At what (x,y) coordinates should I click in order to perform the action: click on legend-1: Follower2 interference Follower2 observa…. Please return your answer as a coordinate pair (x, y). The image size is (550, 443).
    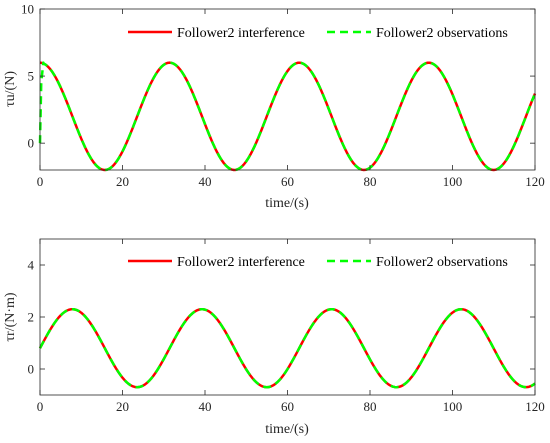
    Looking at the image, I should click on (325, 32).